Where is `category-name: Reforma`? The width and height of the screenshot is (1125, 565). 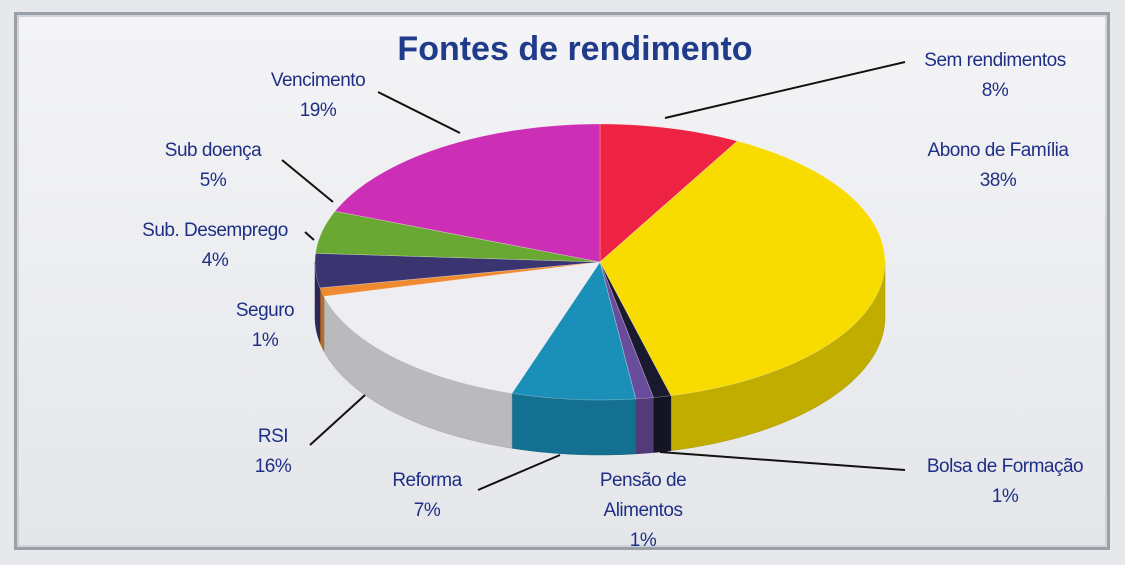
category-name: Reforma is located at coordinates (427, 480).